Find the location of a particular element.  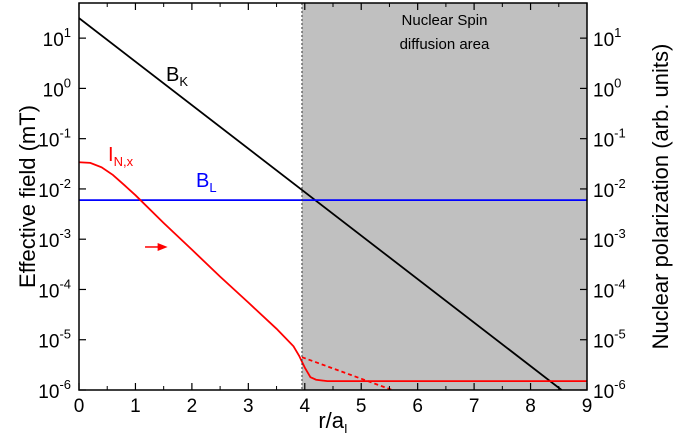

y-tick-label-right: 10⁻³ is located at coordinates (609, 239).